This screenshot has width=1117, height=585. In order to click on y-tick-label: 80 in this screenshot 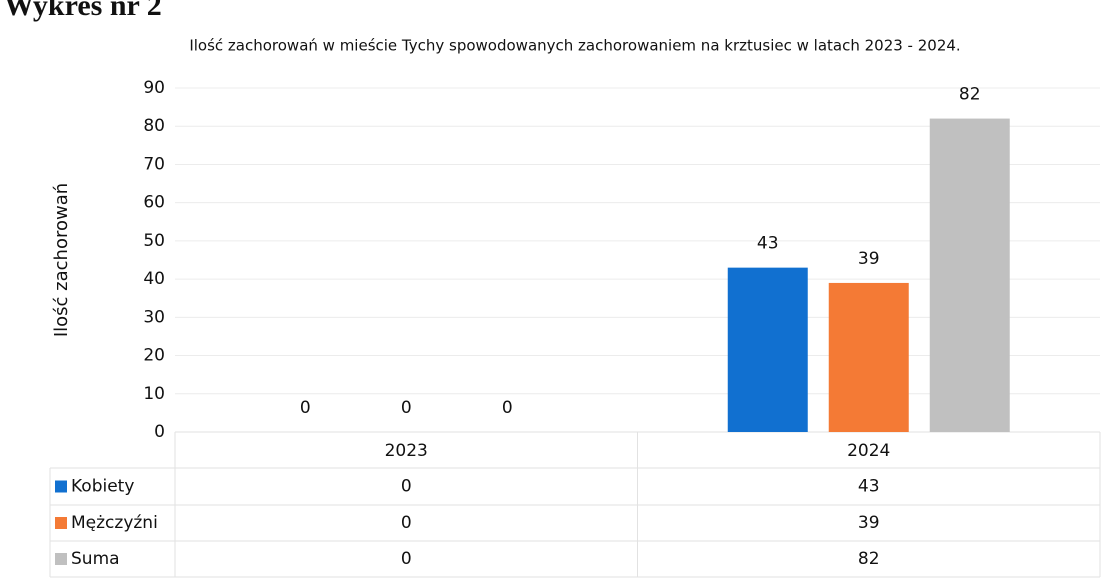, I will do `click(154, 126)`.